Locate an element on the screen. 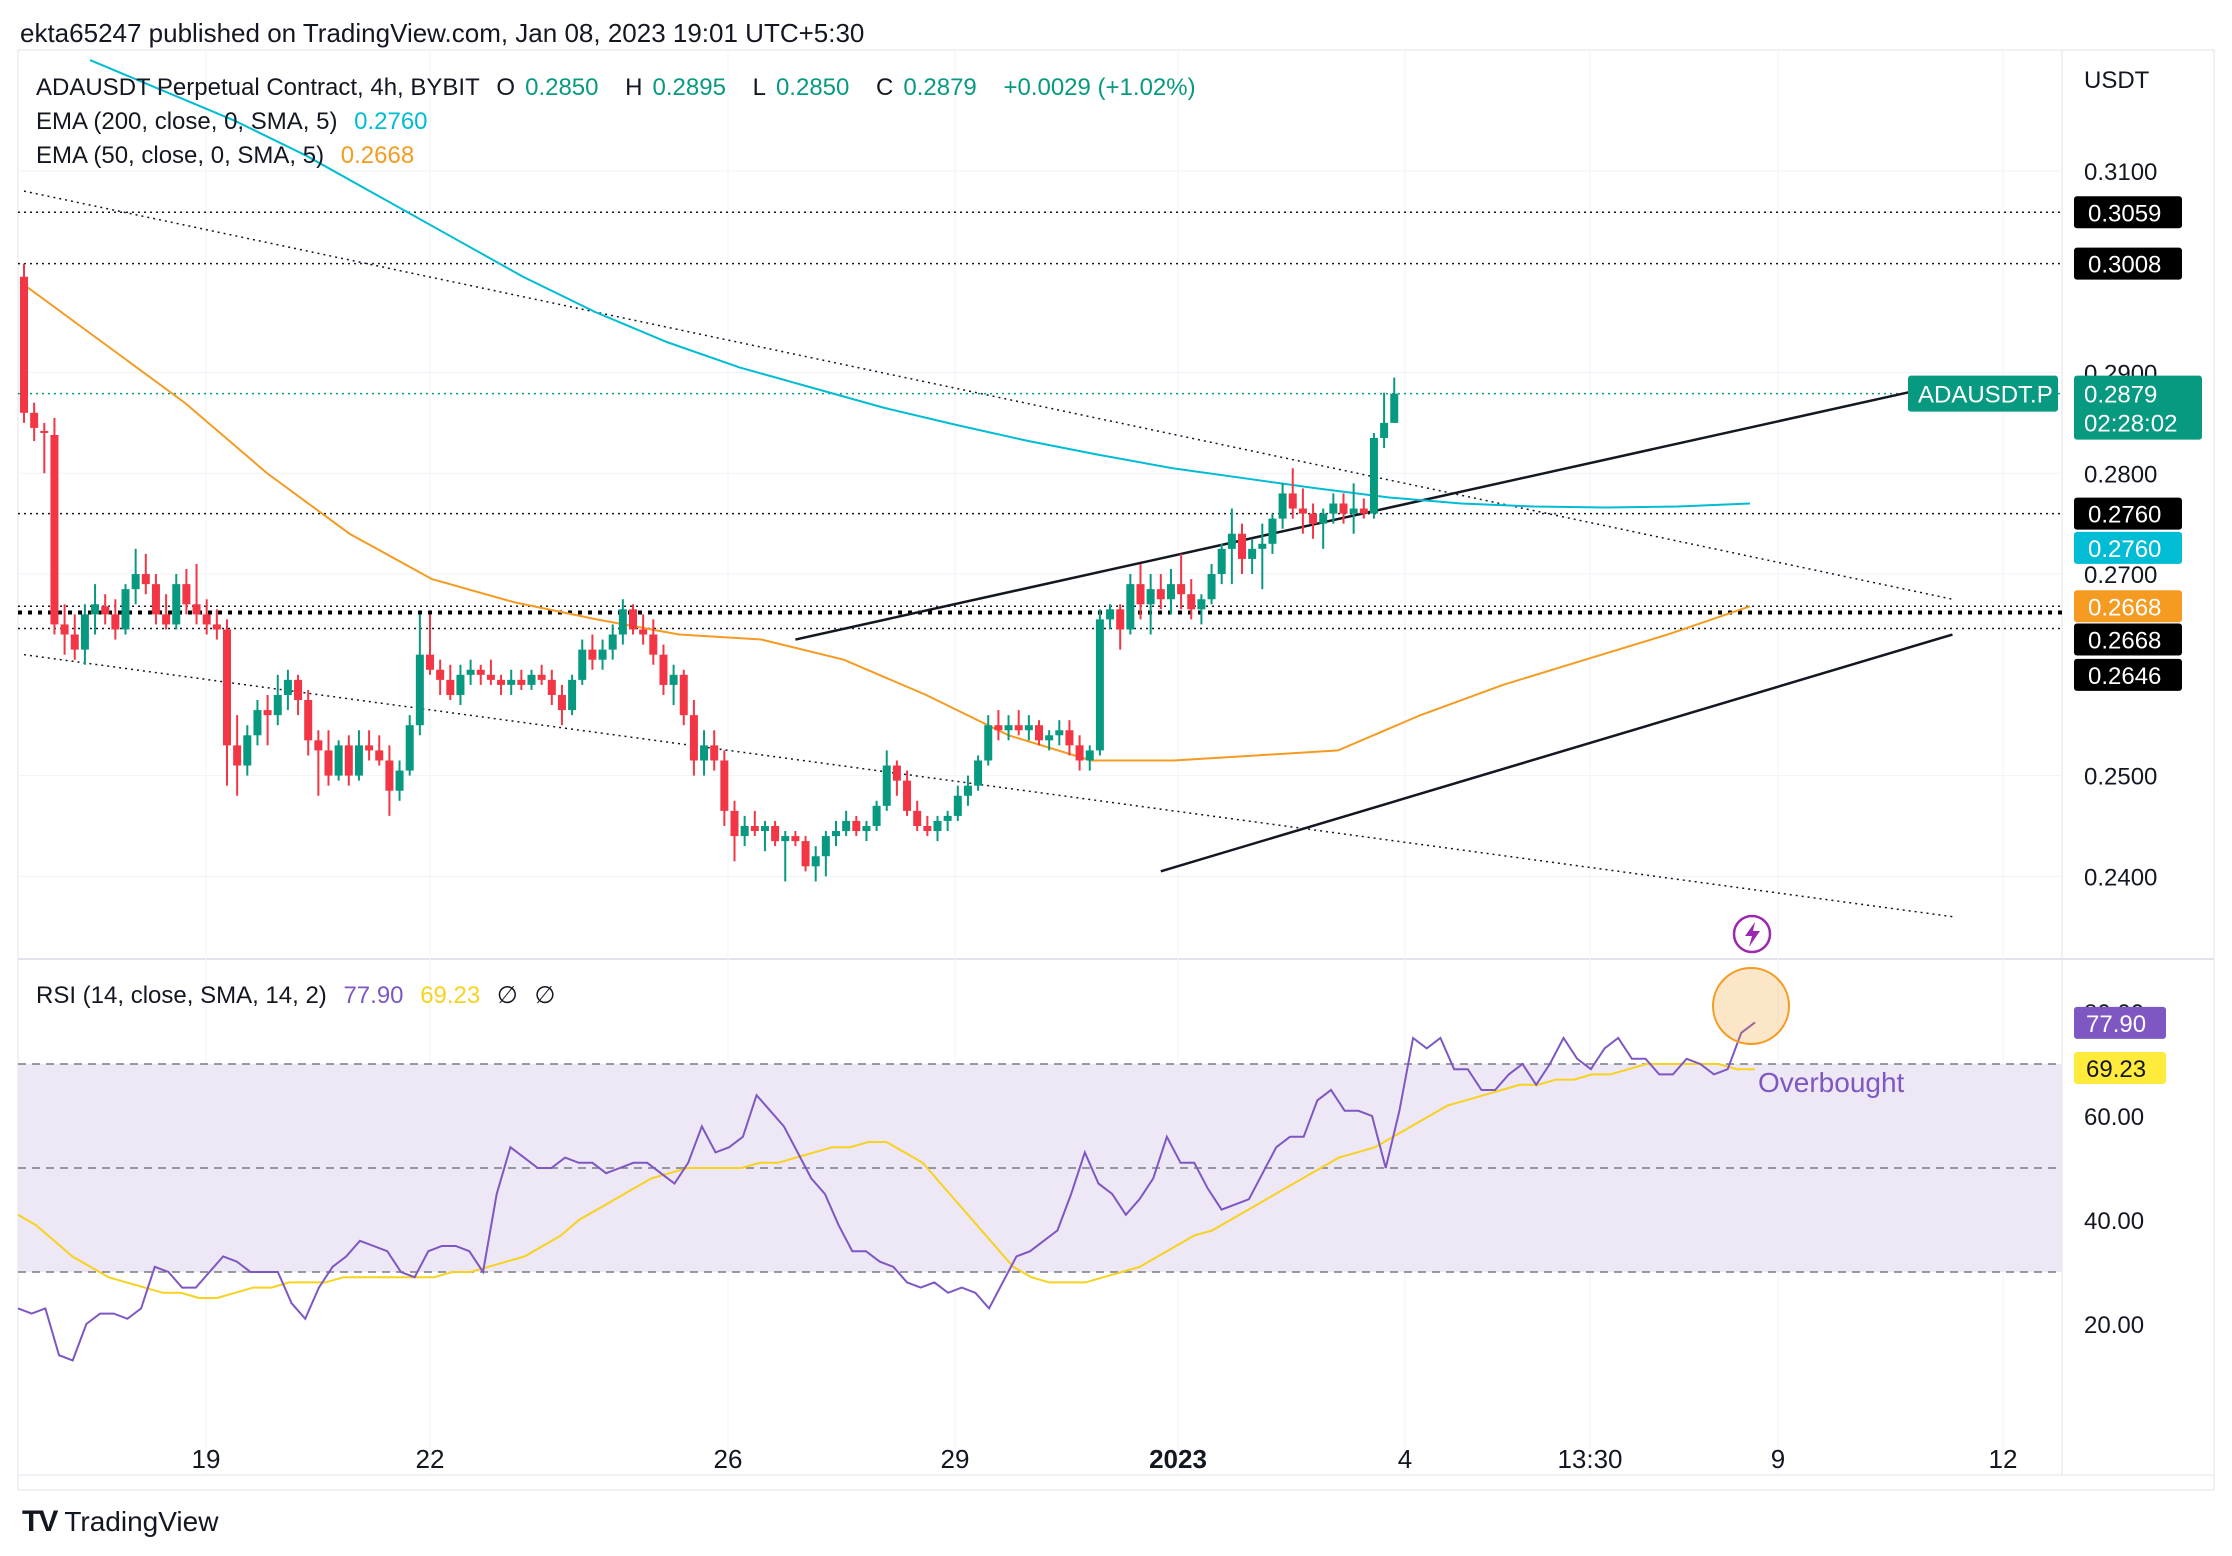 This screenshot has width=2232, height=1556. price-tag-label: 0.2646 is located at coordinates (2124, 676).